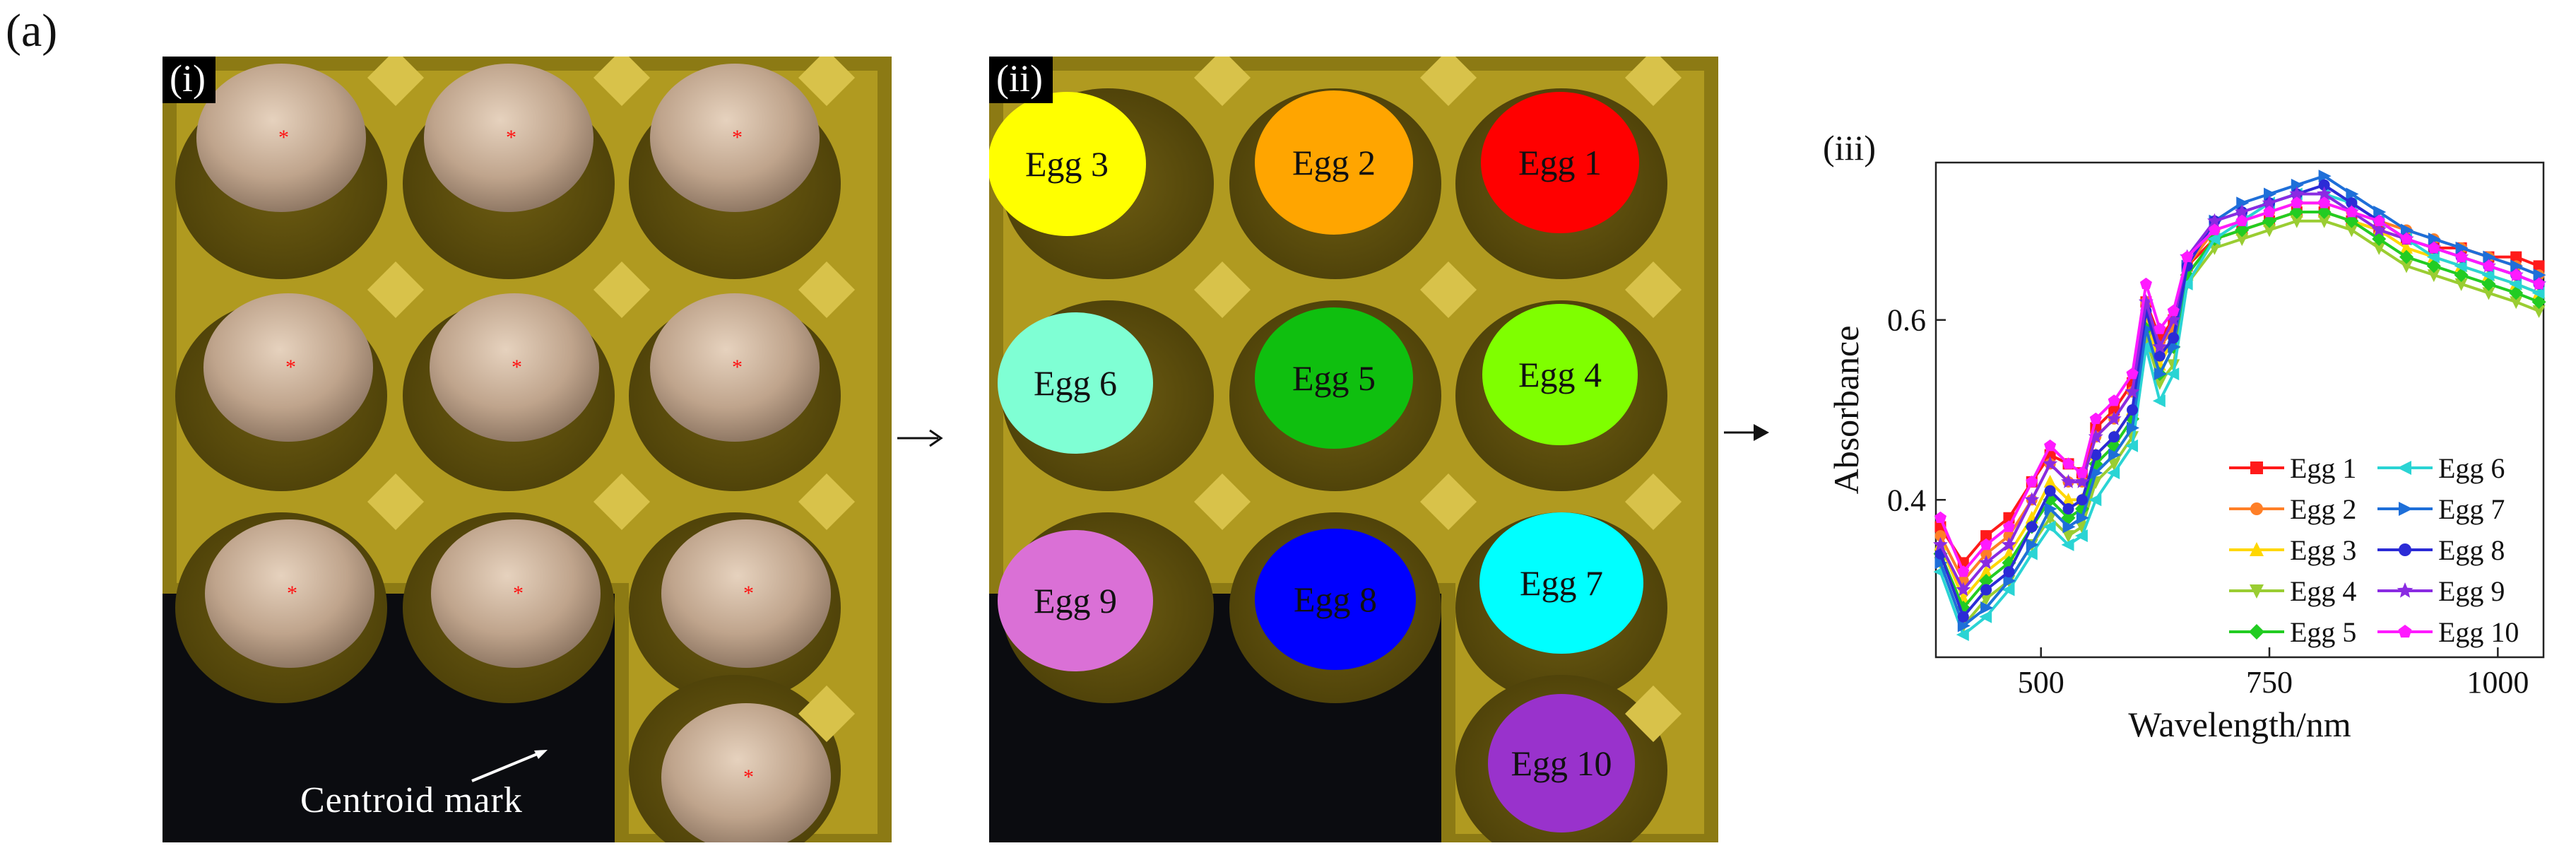 This screenshot has width=2576, height=853. Describe the element at coordinates (1906, 320) in the screenshot. I see `y-tick-label: 0.6` at that location.